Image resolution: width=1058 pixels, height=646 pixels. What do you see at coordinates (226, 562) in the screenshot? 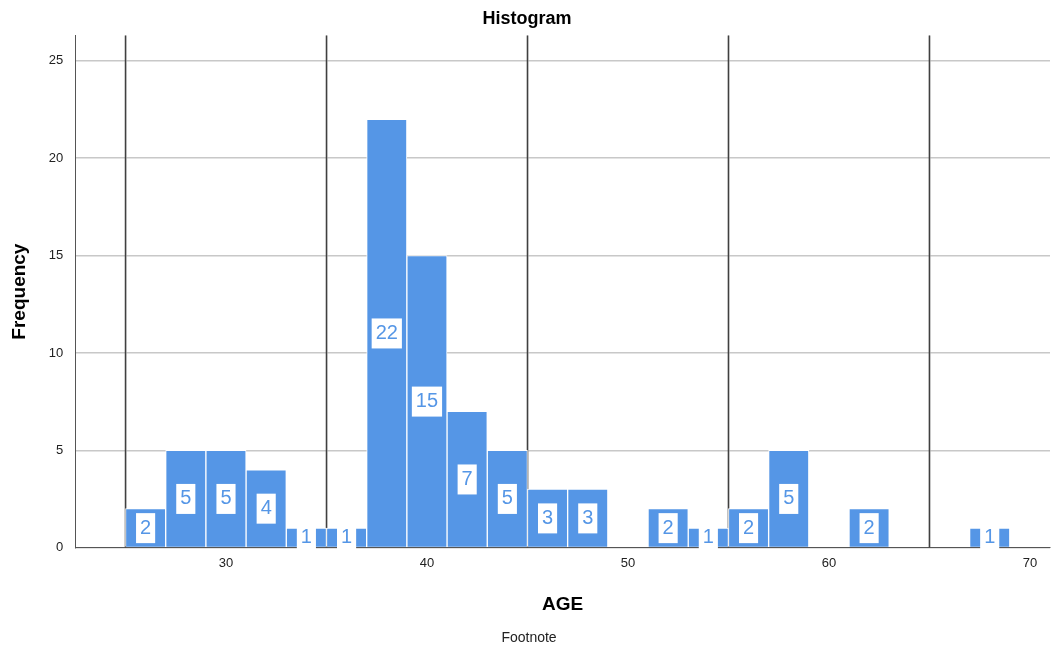
I see `x-tick-label: 30` at bounding box center [226, 562].